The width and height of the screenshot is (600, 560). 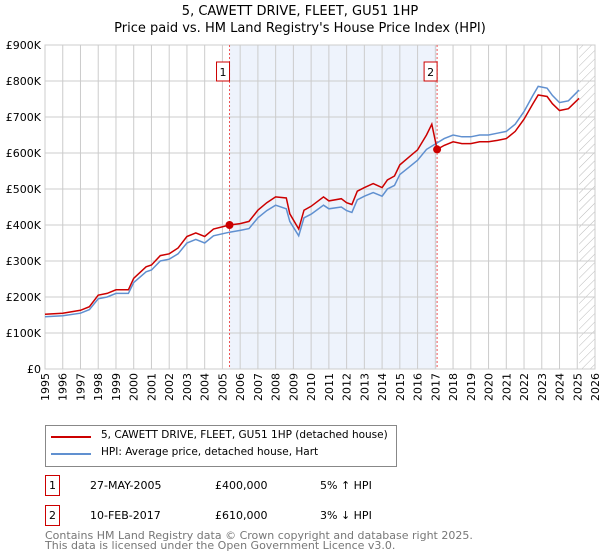 I want to click on y-tick-label: £900K, so click(x=24, y=45).